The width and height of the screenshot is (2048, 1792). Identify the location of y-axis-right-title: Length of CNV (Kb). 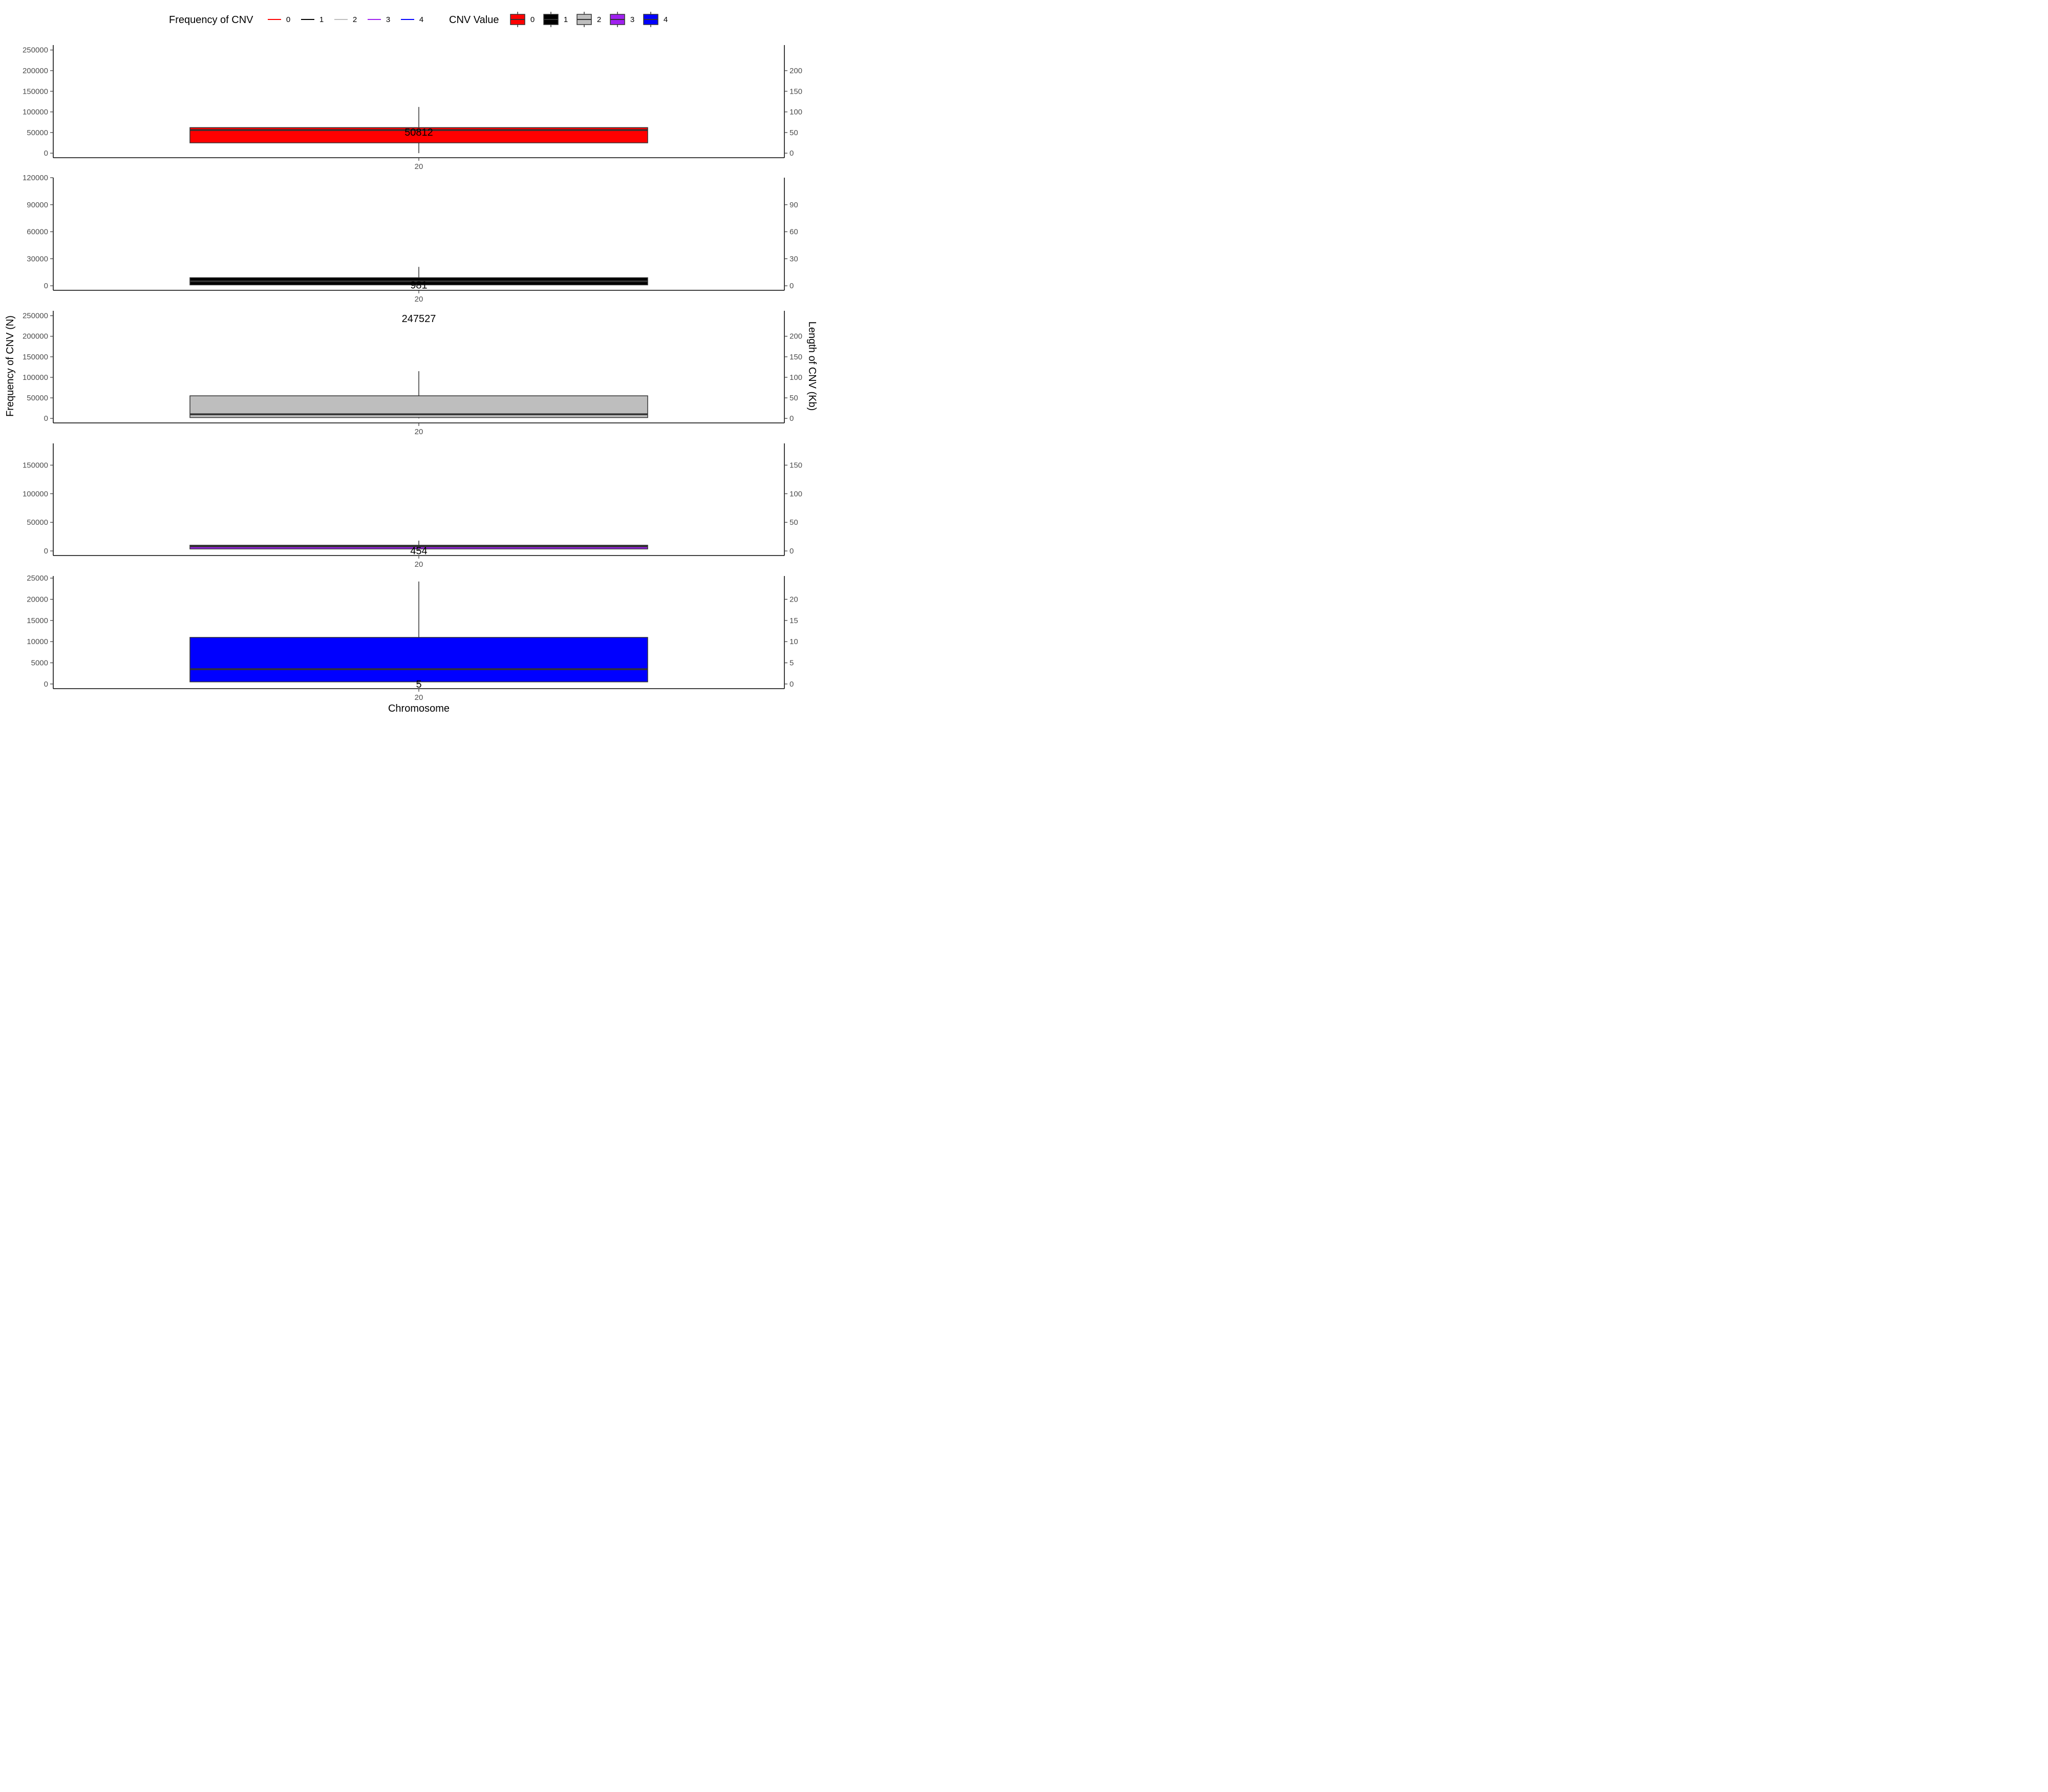
(812, 366).